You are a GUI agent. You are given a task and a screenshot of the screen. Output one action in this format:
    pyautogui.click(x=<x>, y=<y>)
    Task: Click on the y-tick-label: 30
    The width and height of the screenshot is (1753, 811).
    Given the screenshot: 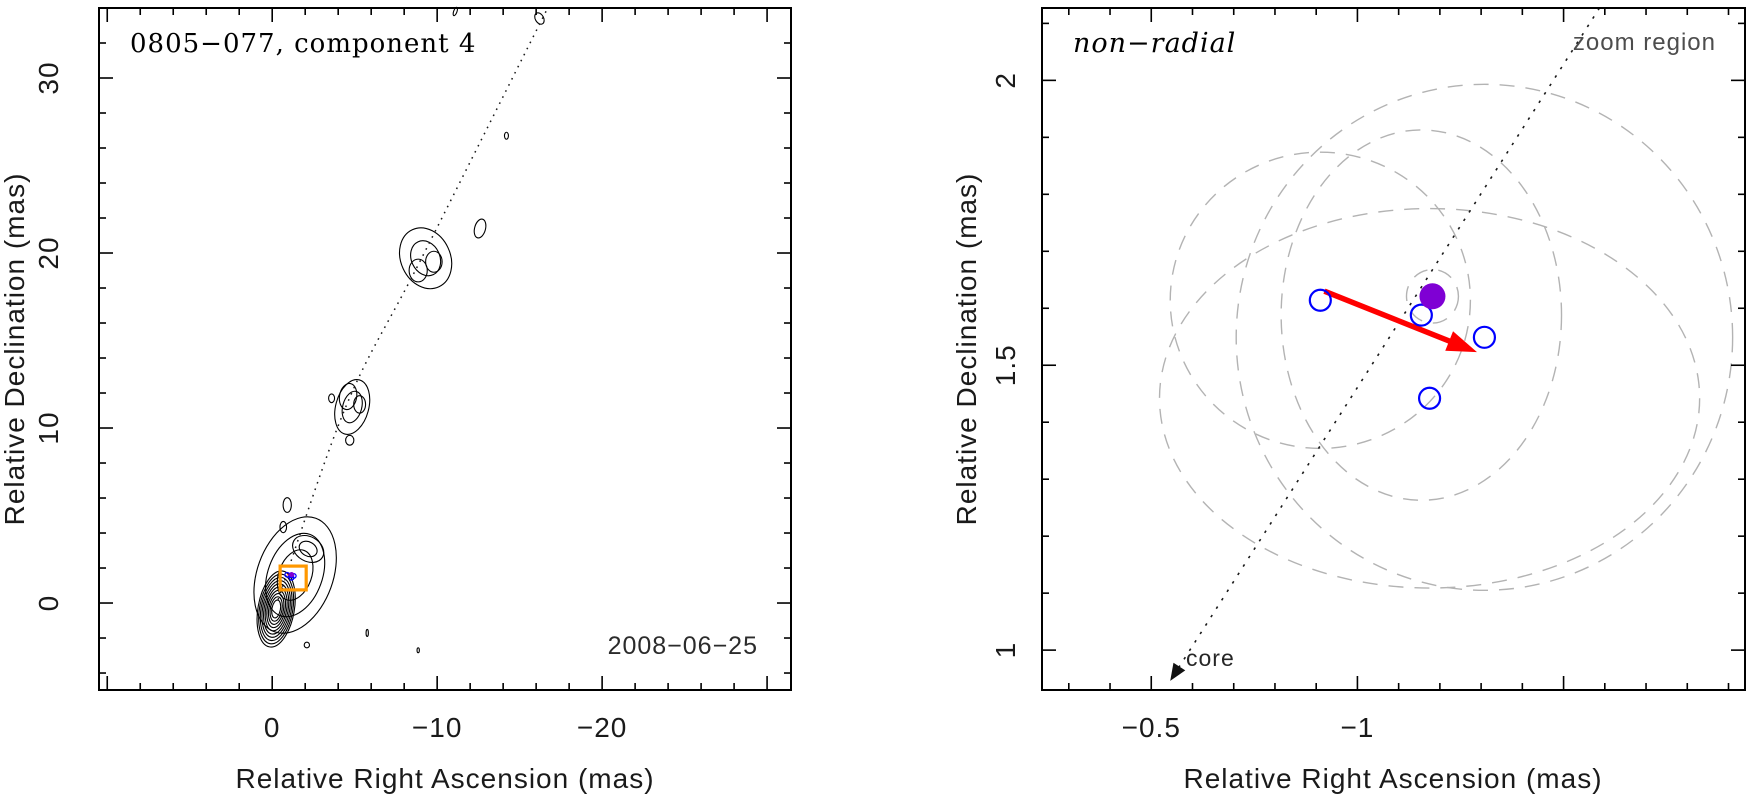 What is the action you would take?
    pyautogui.click(x=48, y=77)
    